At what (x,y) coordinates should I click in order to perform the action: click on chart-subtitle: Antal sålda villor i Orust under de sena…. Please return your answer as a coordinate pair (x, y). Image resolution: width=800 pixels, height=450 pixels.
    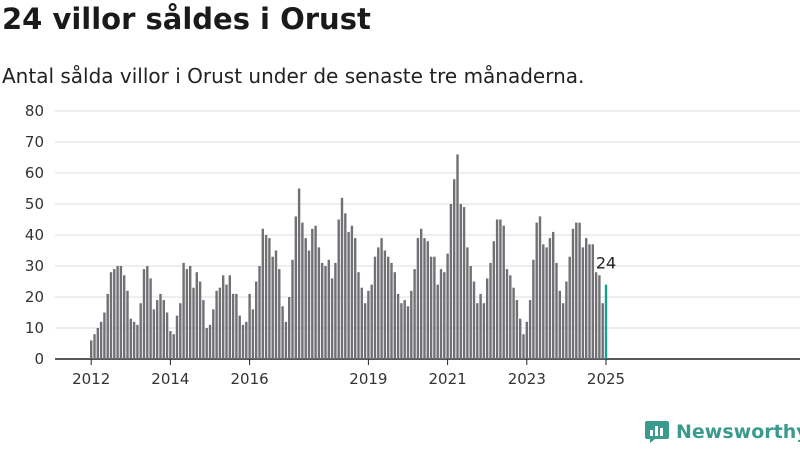
    Looking at the image, I should click on (293, 76).